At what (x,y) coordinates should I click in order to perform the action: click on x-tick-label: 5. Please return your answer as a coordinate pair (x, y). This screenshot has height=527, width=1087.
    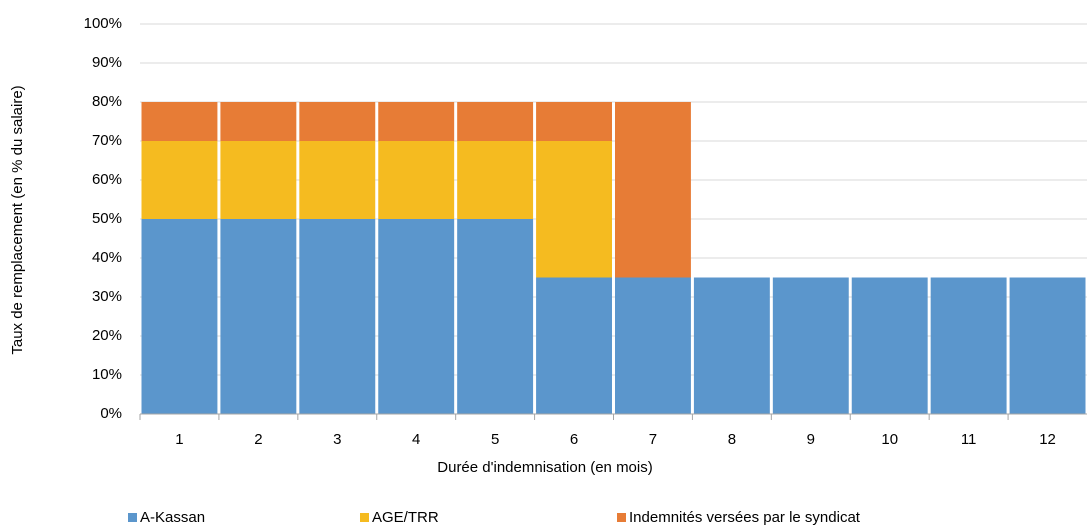
    Looking at the image, I should click on (495, 439).